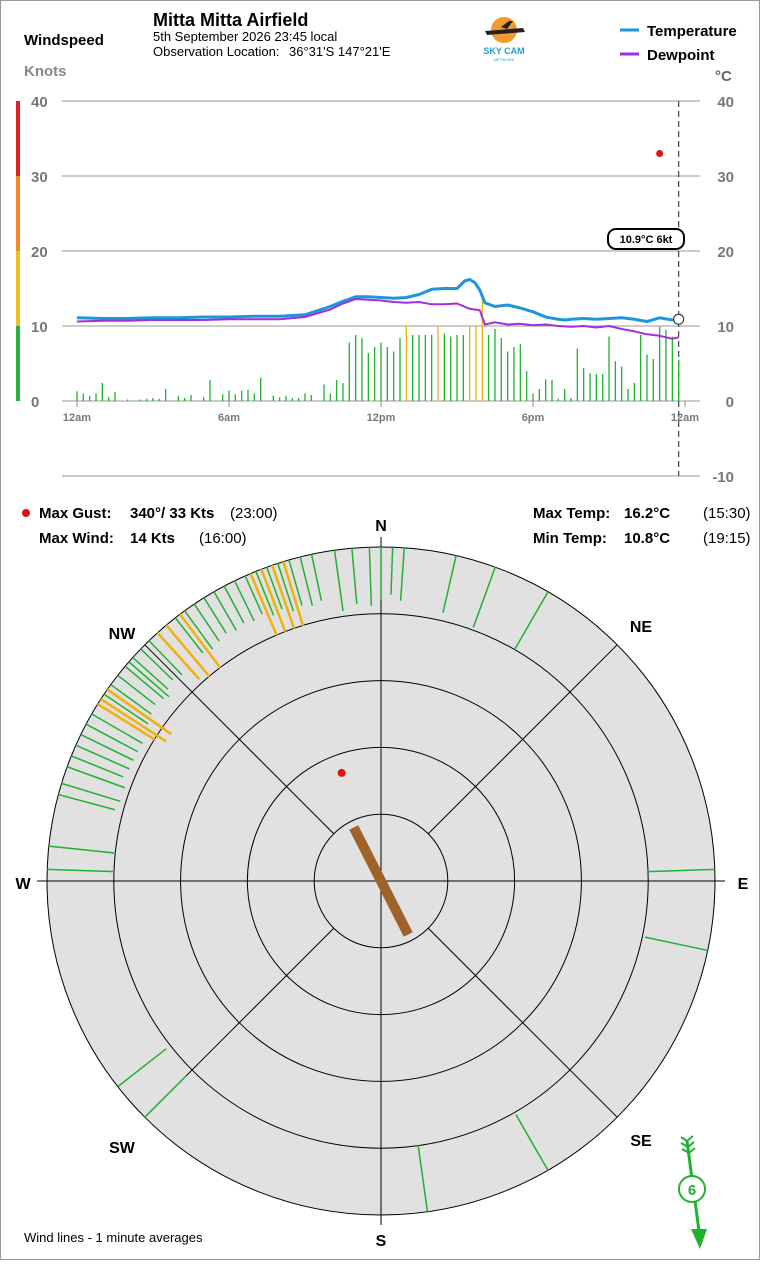 The height and width of the screenshot is (1264, 760). What do you see at coordinates (723, 477) in the screenshot?
I see `right-tick-label: -10` at bounding box center [723, 477].